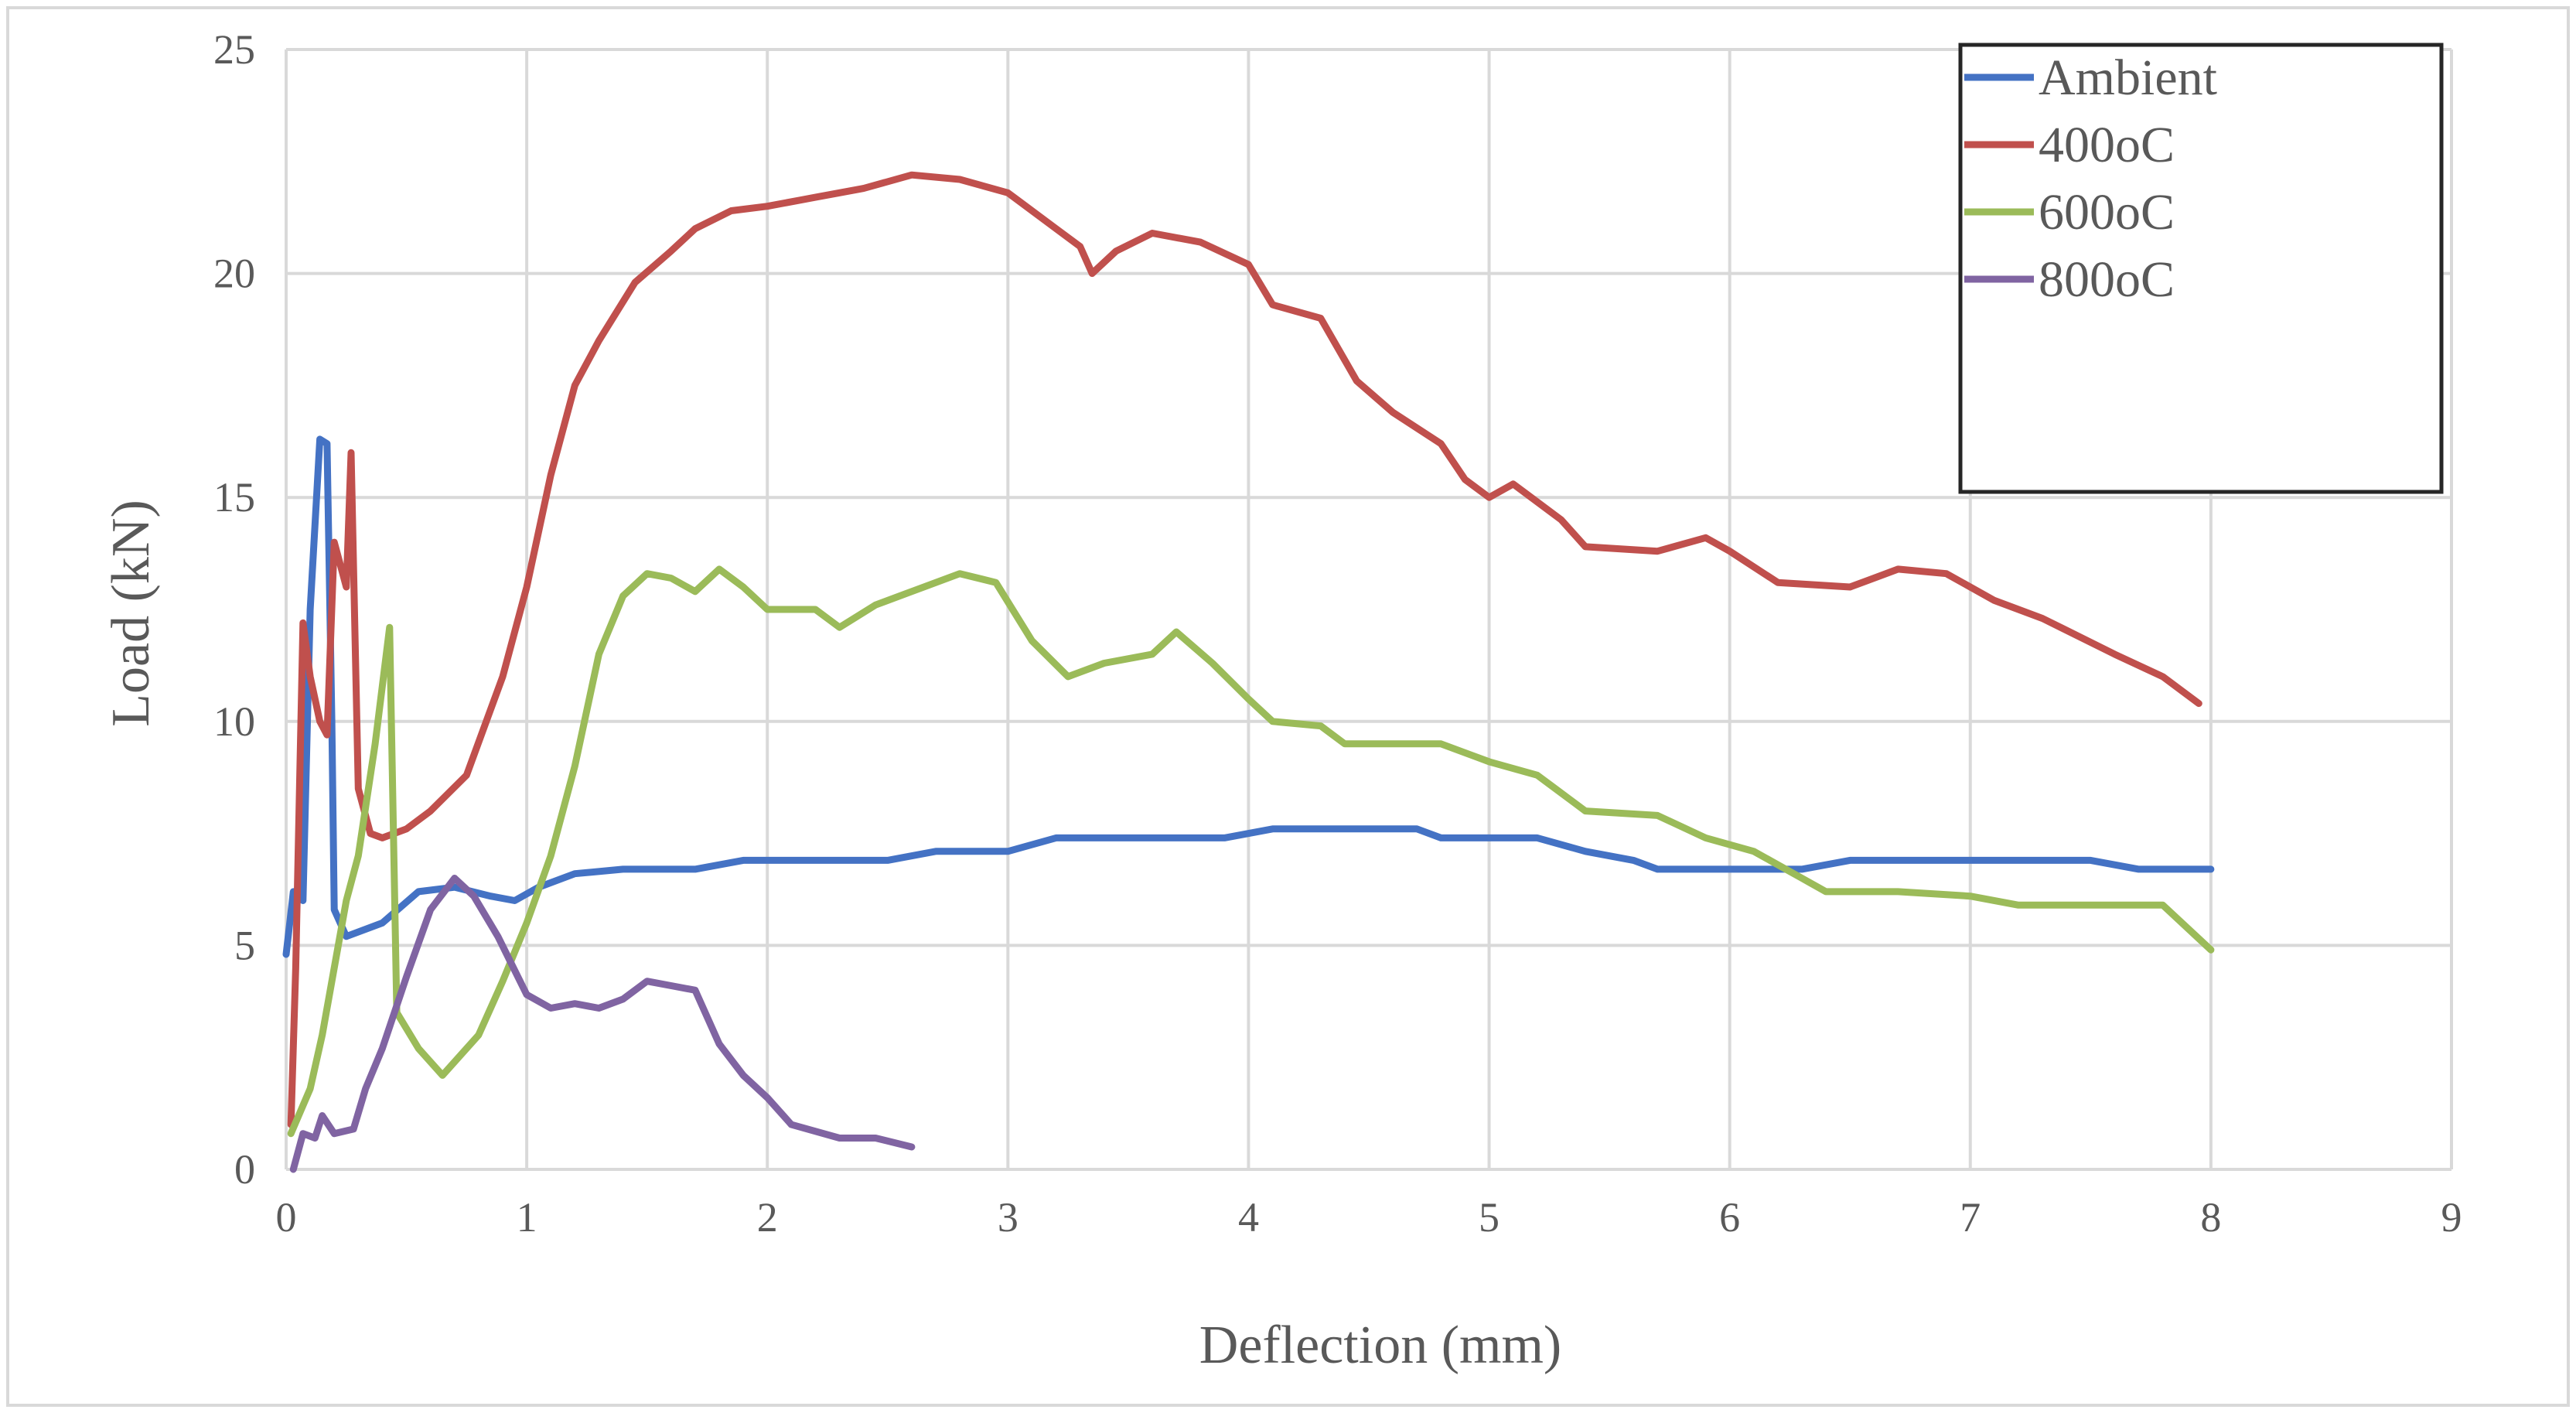 This screenshot has height=1413, width=2576. Describe the element at coordinates (2128, 77) in the screenshot. I see `legend-label: Ambient` at that location.